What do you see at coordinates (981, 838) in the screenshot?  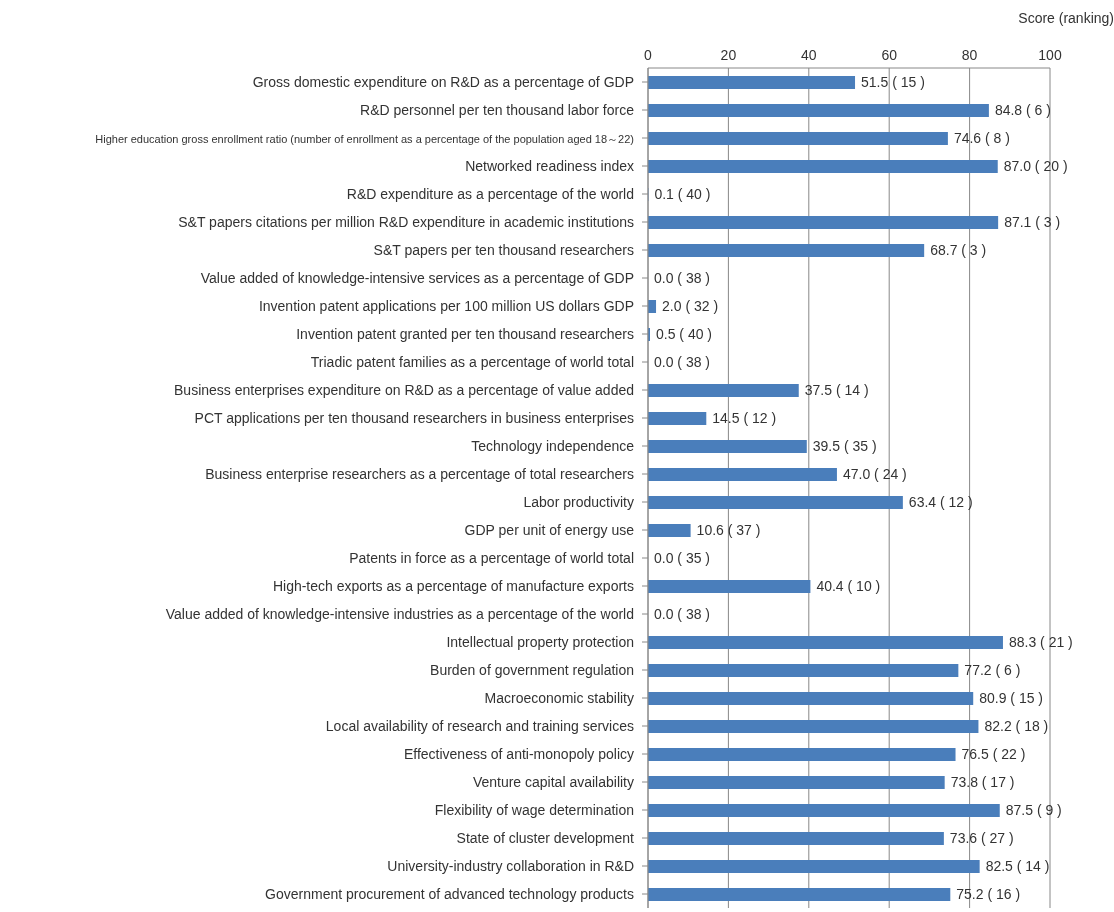 I see `data-label: 73.6 ( 27 )` at bounding box center [981, 838].